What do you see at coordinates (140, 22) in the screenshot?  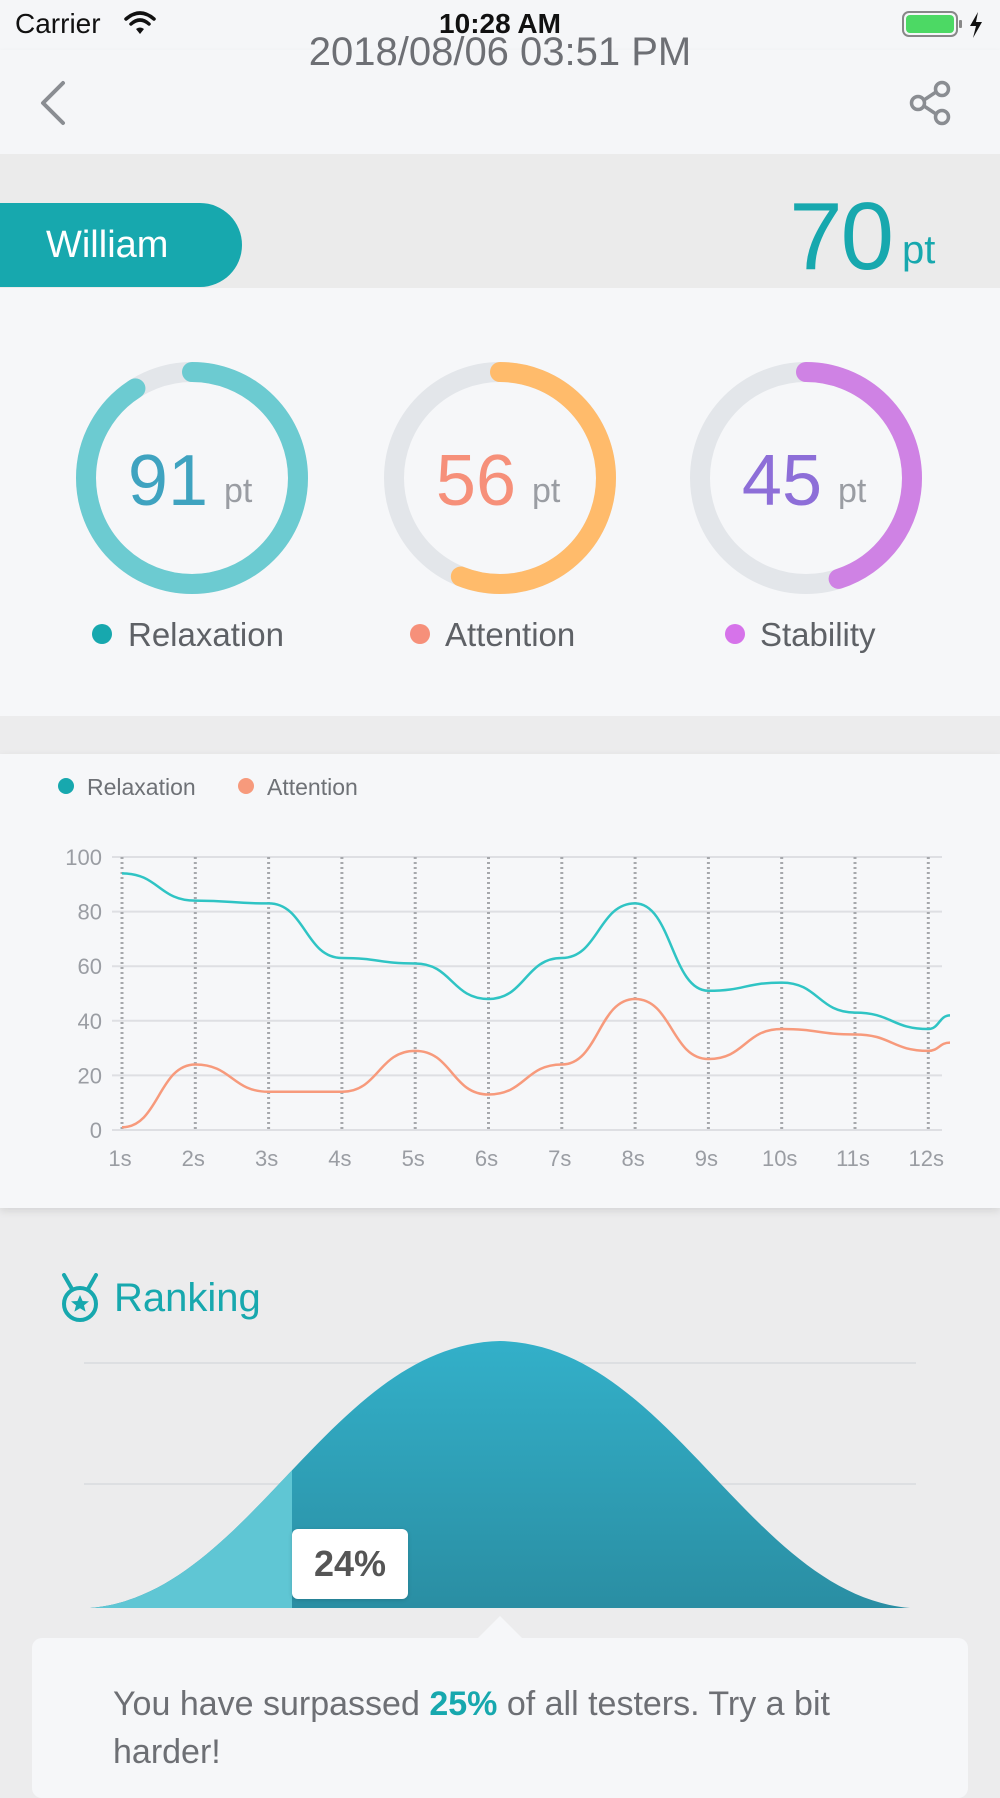 I see `wifi-icon` at bounding box center [140, 22].